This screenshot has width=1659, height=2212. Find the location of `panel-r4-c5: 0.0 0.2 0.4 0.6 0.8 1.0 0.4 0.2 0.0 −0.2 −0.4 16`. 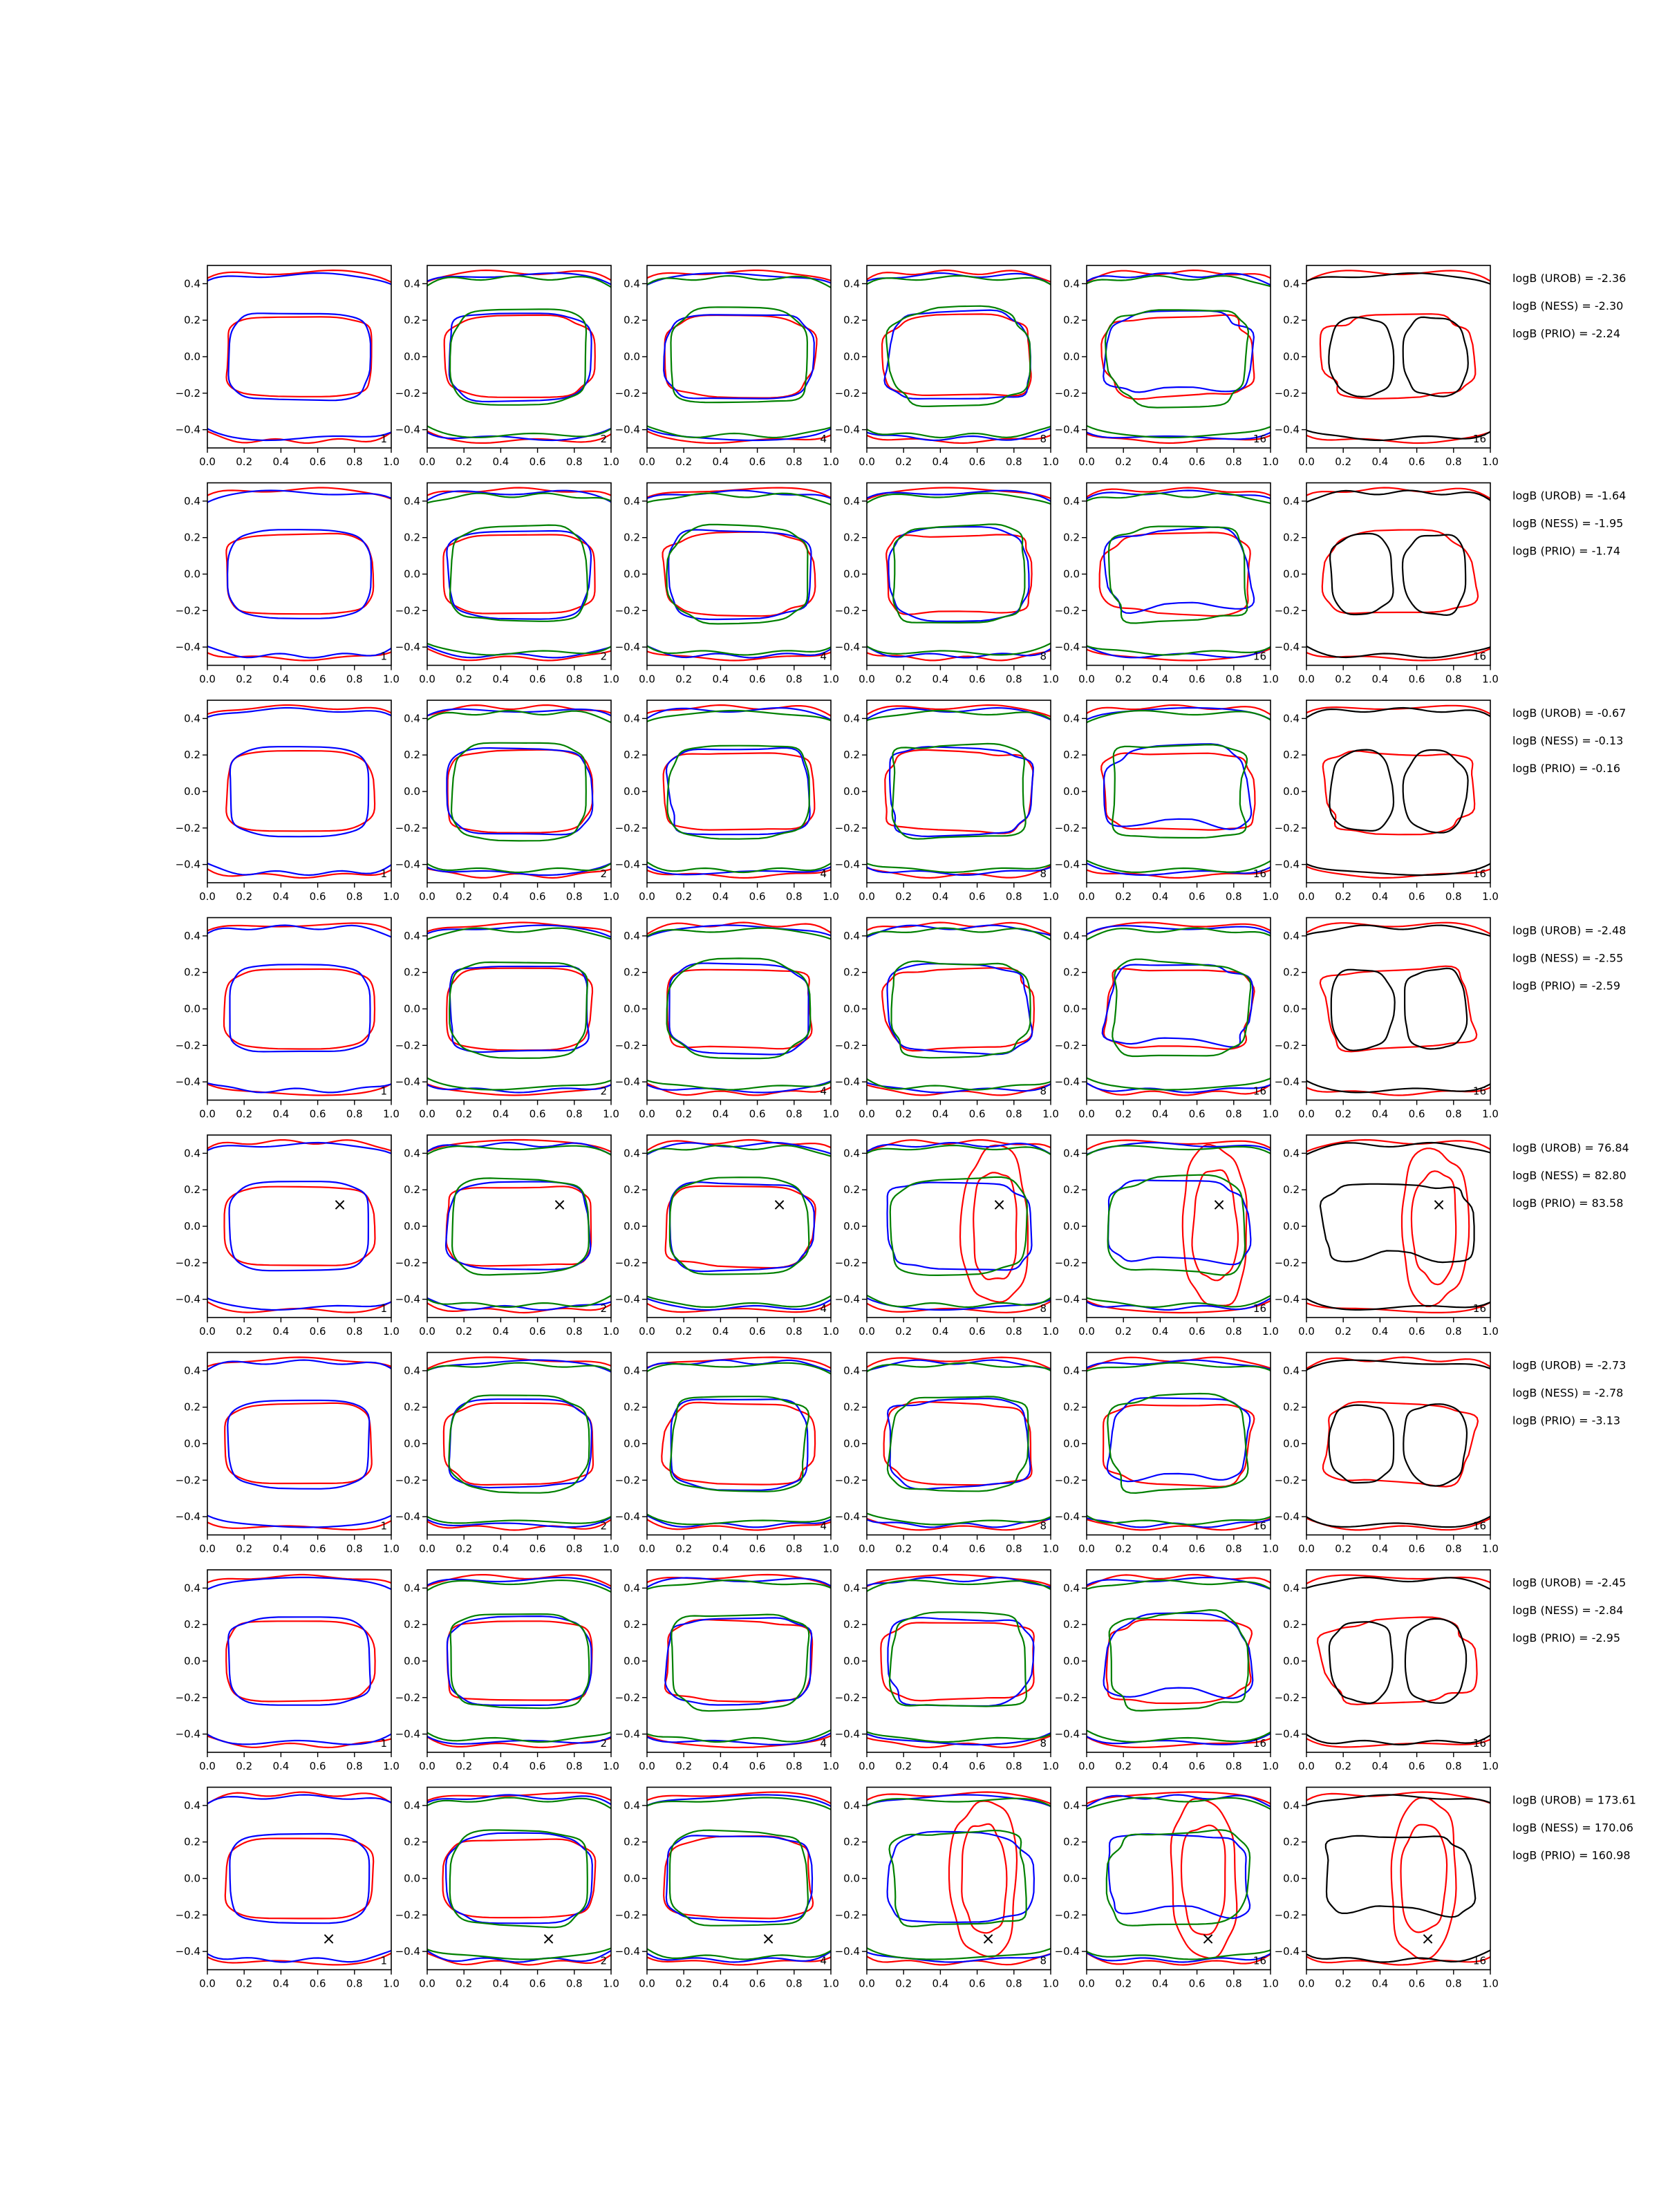

panel-r4-c5: 0.0 0.2 0.4 0.6 0.8 1.0 0.4 0.2 0.0 −0.2 −0.4 16 is located at coordinates (1167, 1019).